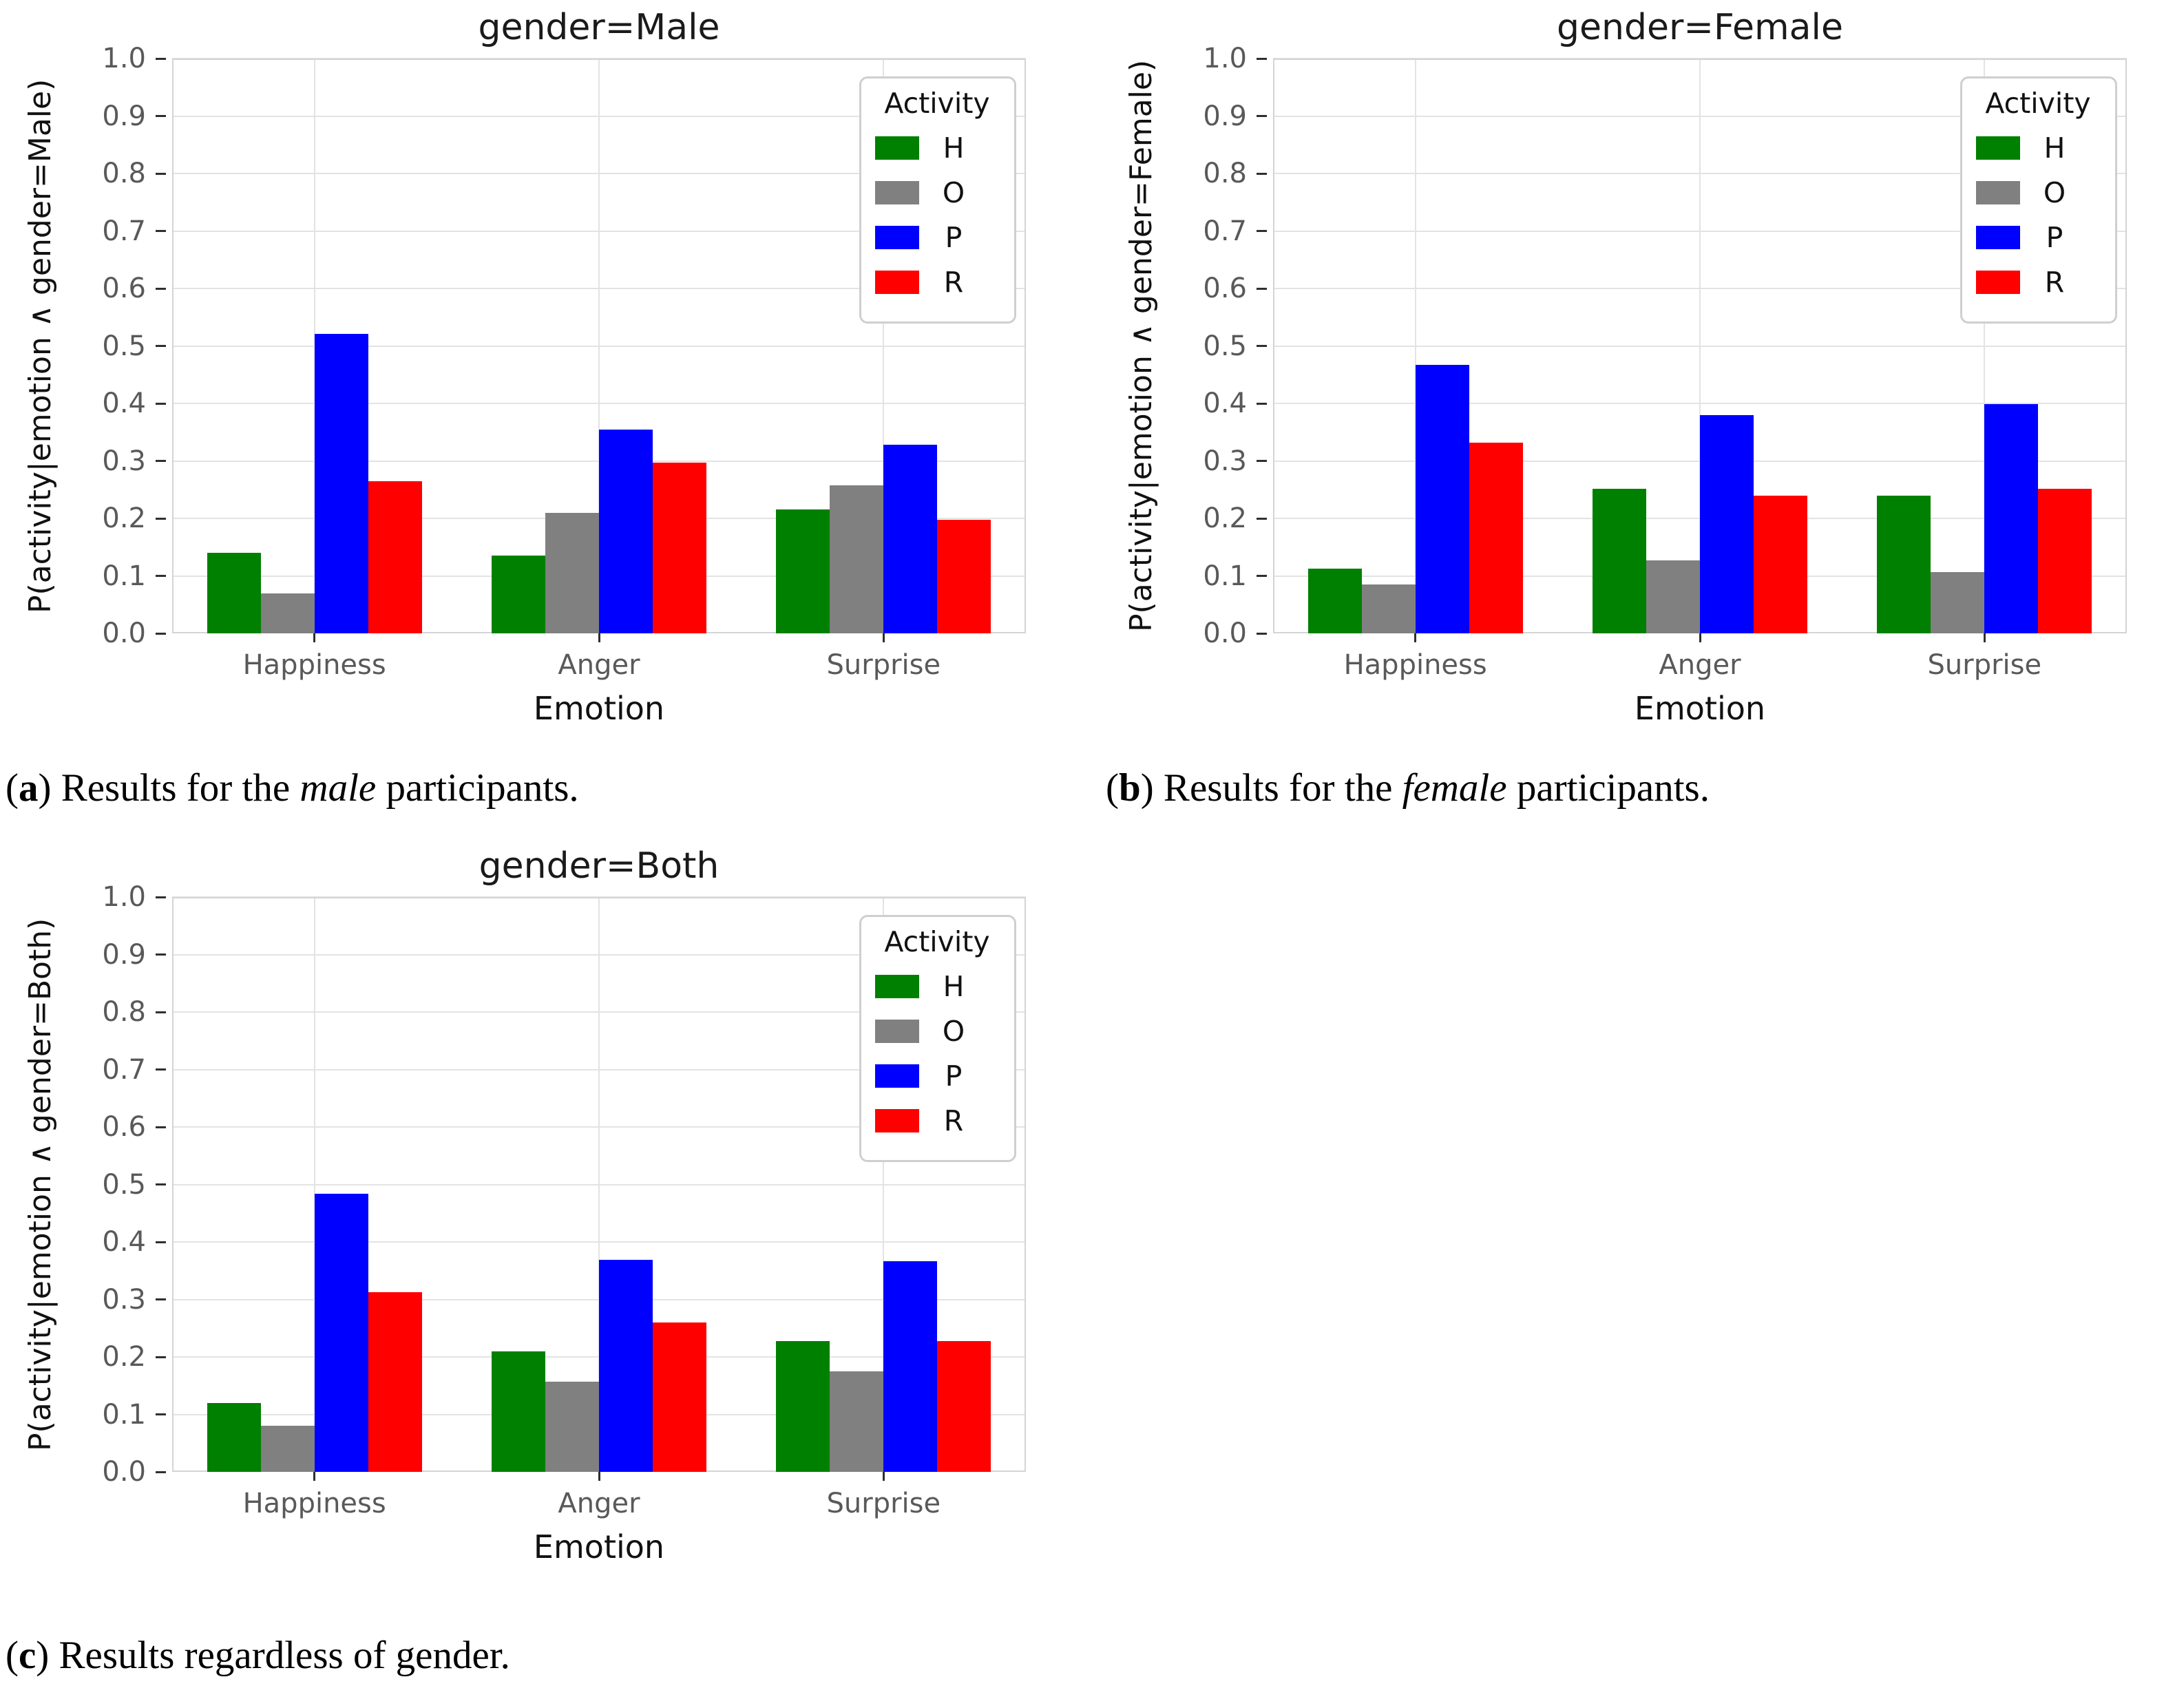 The image size is (2175, 1708). I want to click on legend: Activity H O P R, so click(2038, 200).